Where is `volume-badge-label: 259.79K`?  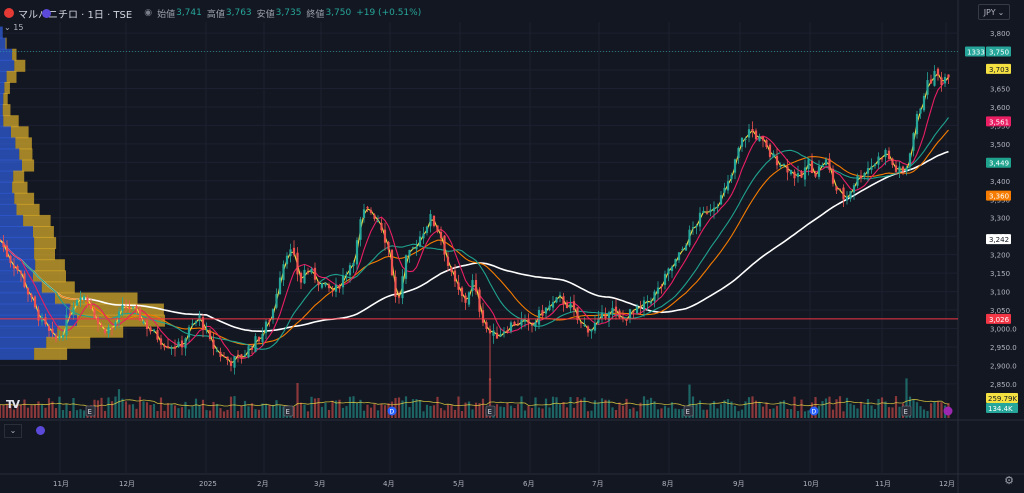
volume-badge-label: 259.79K is located at coordinates (1002, 399).